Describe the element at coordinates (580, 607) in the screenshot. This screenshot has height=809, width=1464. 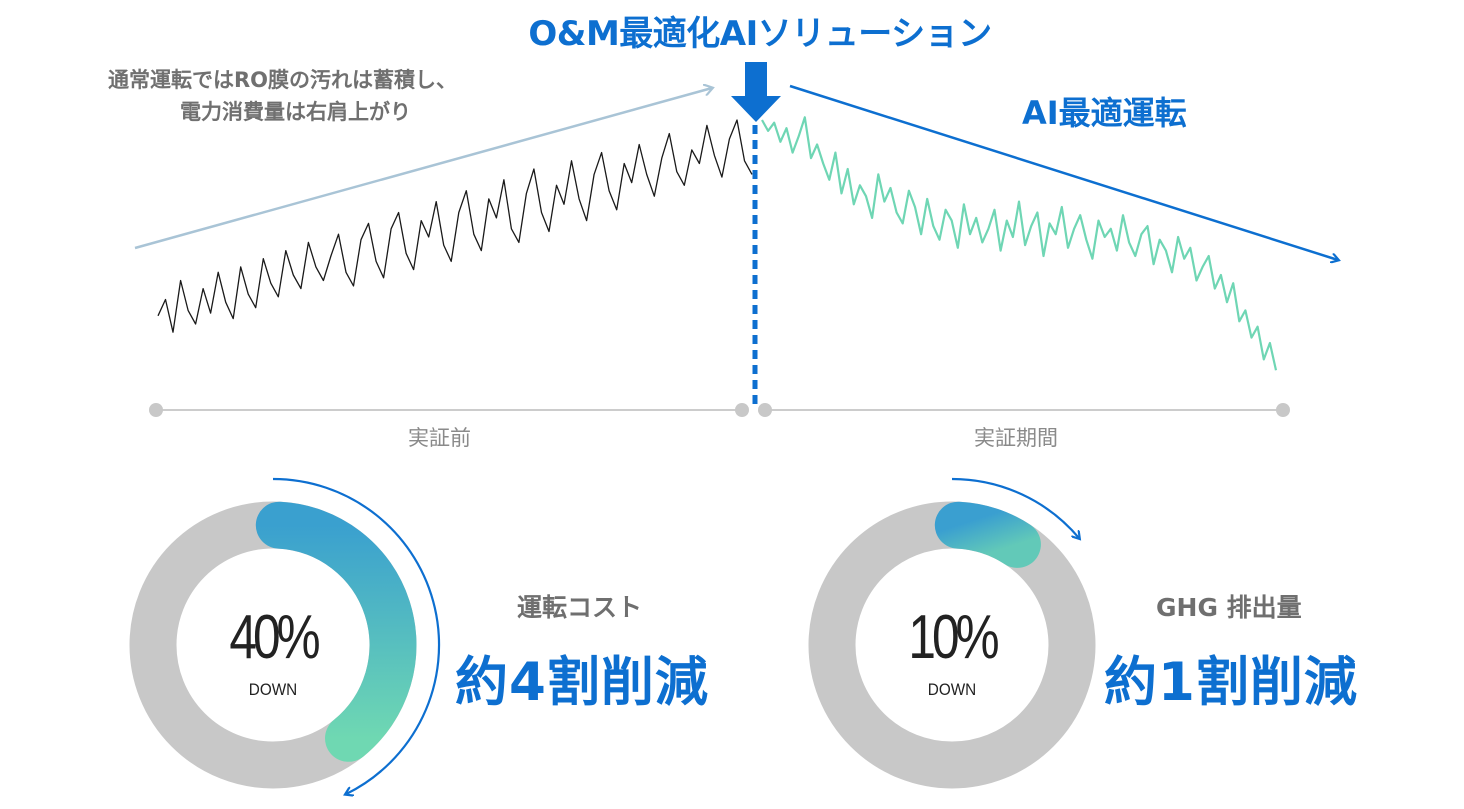
I see `metric-category: 運転コスト` at that location.